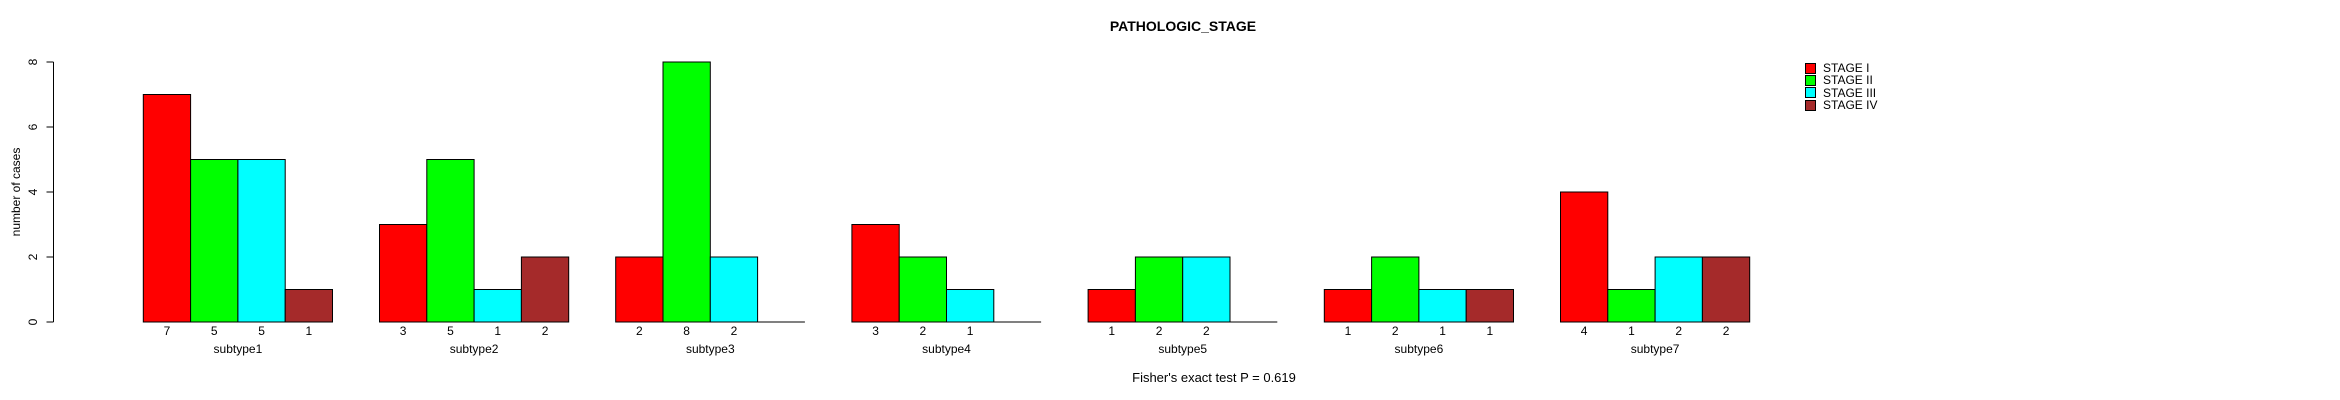 This screenshot has width=2340, height=400. What do you see at coordinates (33, 191) in the screenshot?
I see `y-tick-label: 4` at bounding box center [33, 191].